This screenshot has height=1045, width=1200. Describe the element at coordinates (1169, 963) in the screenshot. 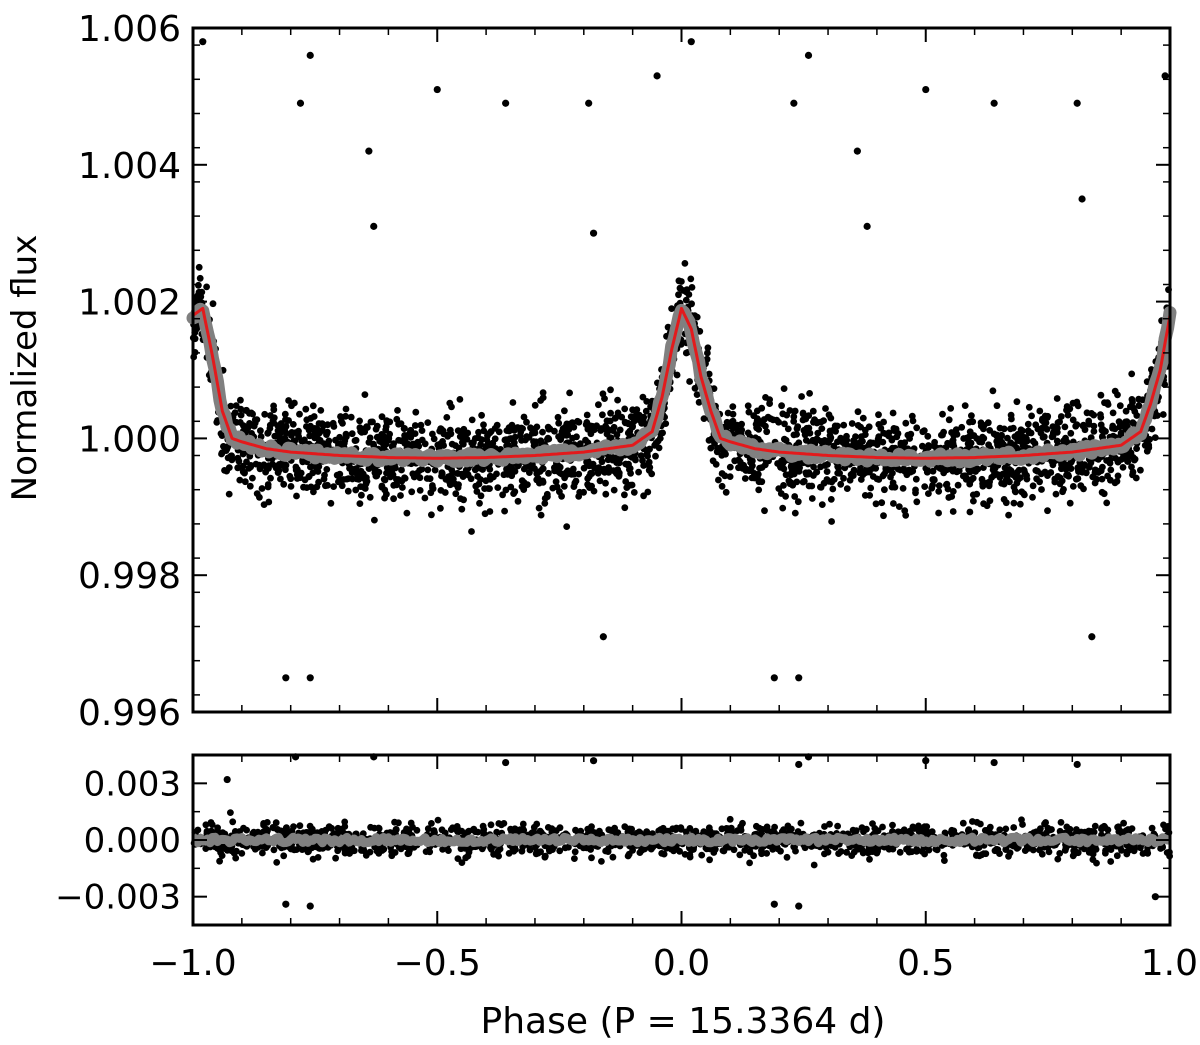

I see `x-tick-label: 1.0` at that location.